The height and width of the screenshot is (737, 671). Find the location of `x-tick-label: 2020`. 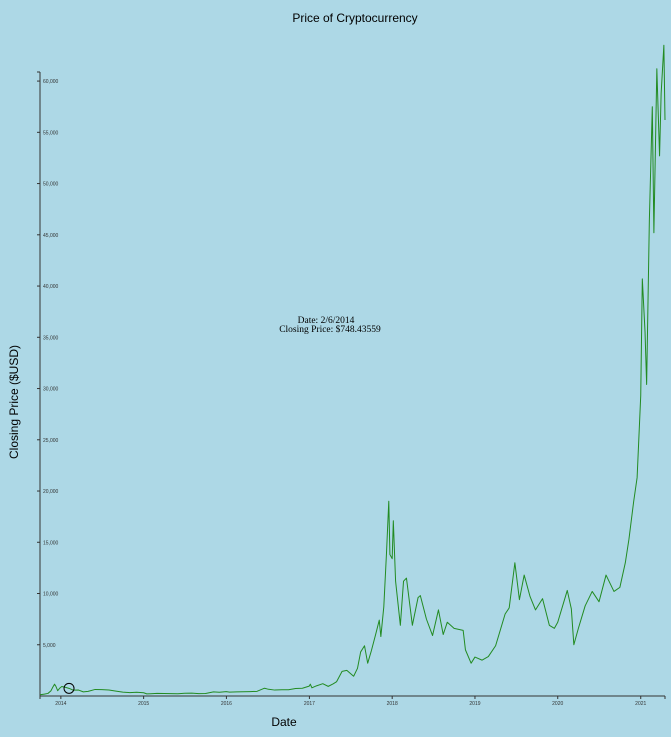

x-tick-label: 2020 is located at coordinates (557, 704).